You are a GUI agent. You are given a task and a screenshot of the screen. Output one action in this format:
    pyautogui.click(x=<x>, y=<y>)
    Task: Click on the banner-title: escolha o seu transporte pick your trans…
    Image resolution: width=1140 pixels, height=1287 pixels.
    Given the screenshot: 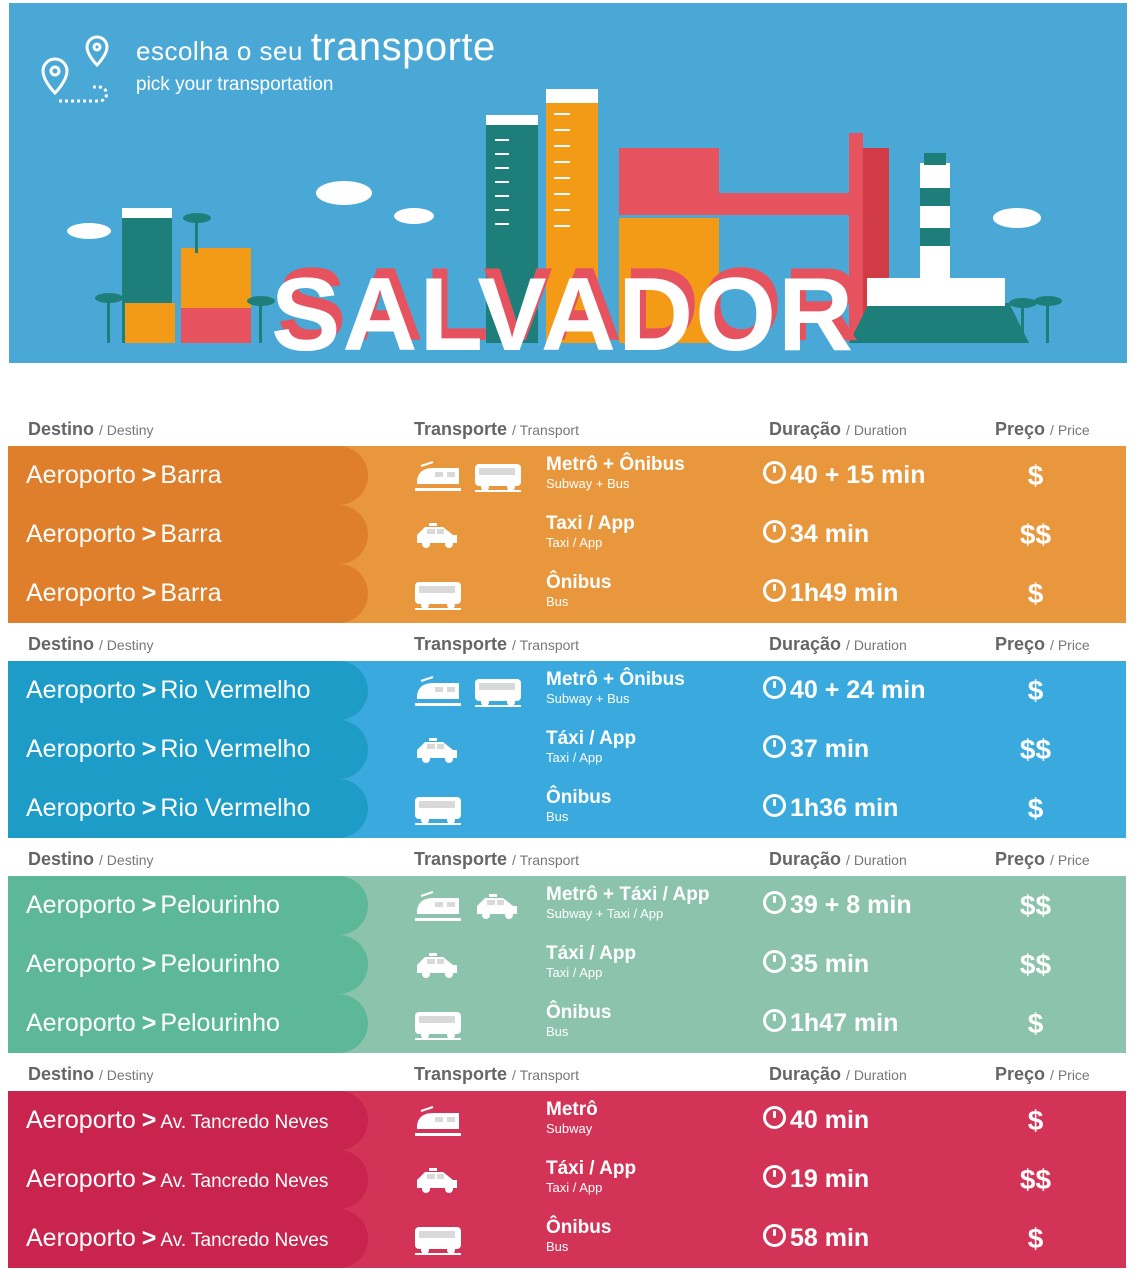 What is the action you would take?
    pyautogui.click(x=316, y=60)
    